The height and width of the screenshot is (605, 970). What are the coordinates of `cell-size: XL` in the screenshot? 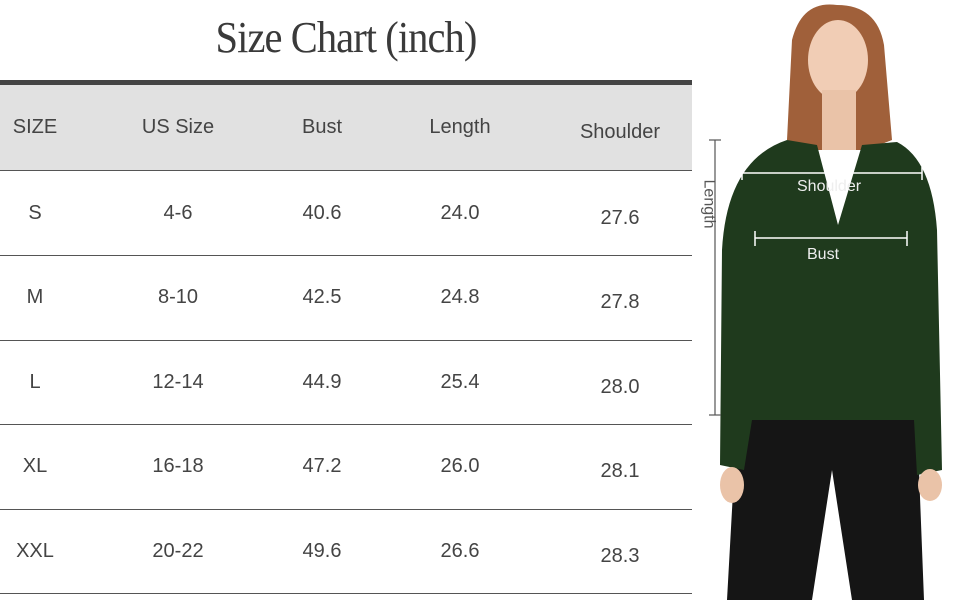 It's located at (35, 466).